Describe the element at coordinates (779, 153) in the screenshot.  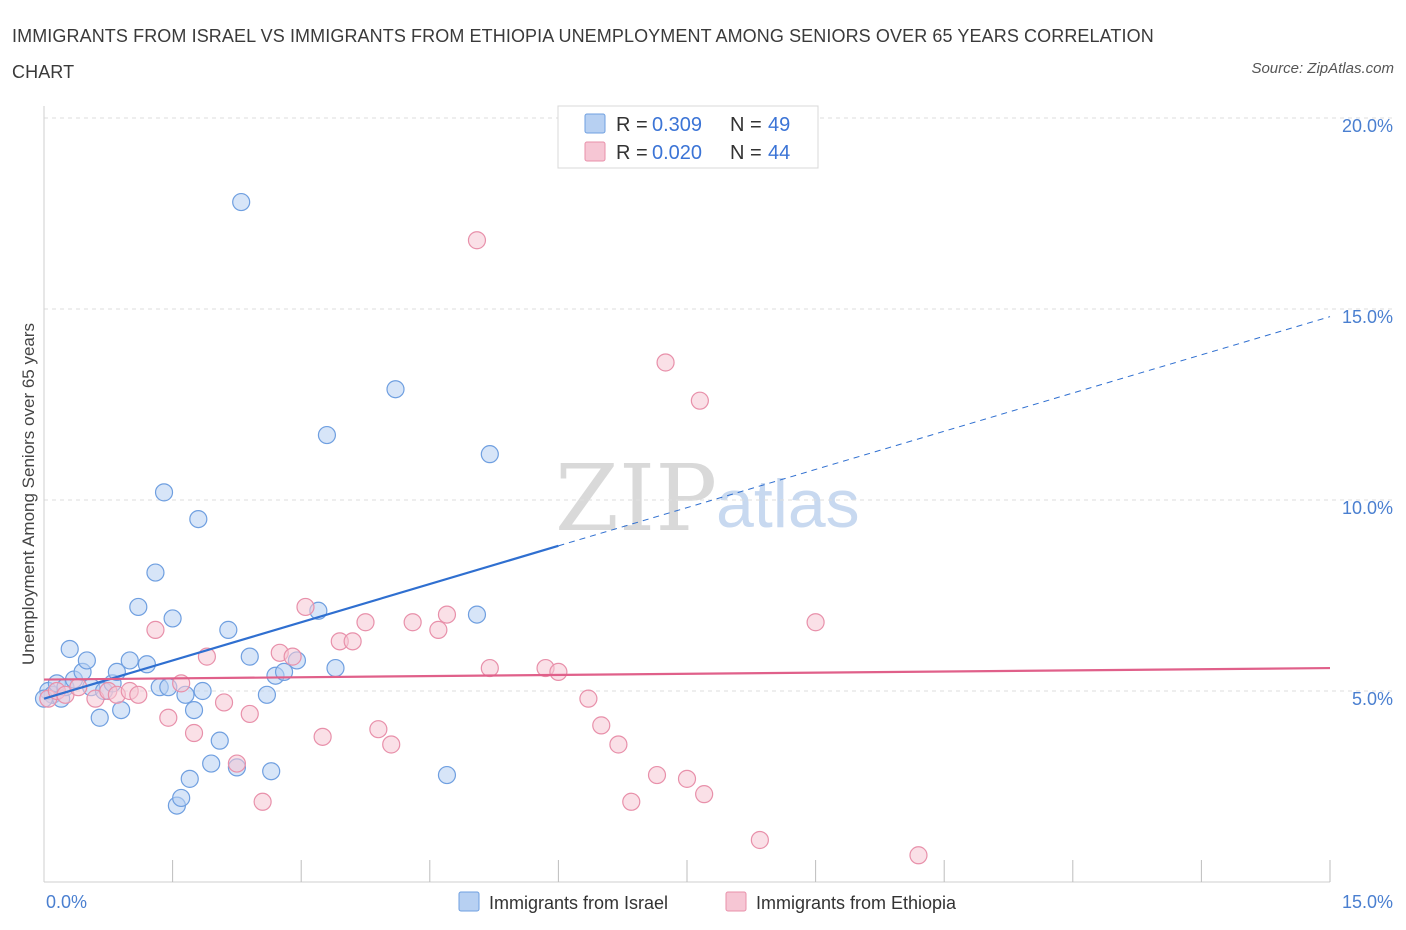
I see `legend-n-value-ethiopia: 44` at that location.